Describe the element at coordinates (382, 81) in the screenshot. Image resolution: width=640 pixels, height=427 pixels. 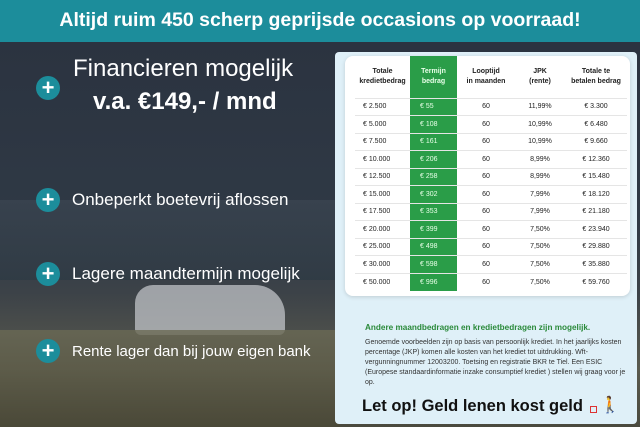
I see `header-line: kredietbedrag` at that location.